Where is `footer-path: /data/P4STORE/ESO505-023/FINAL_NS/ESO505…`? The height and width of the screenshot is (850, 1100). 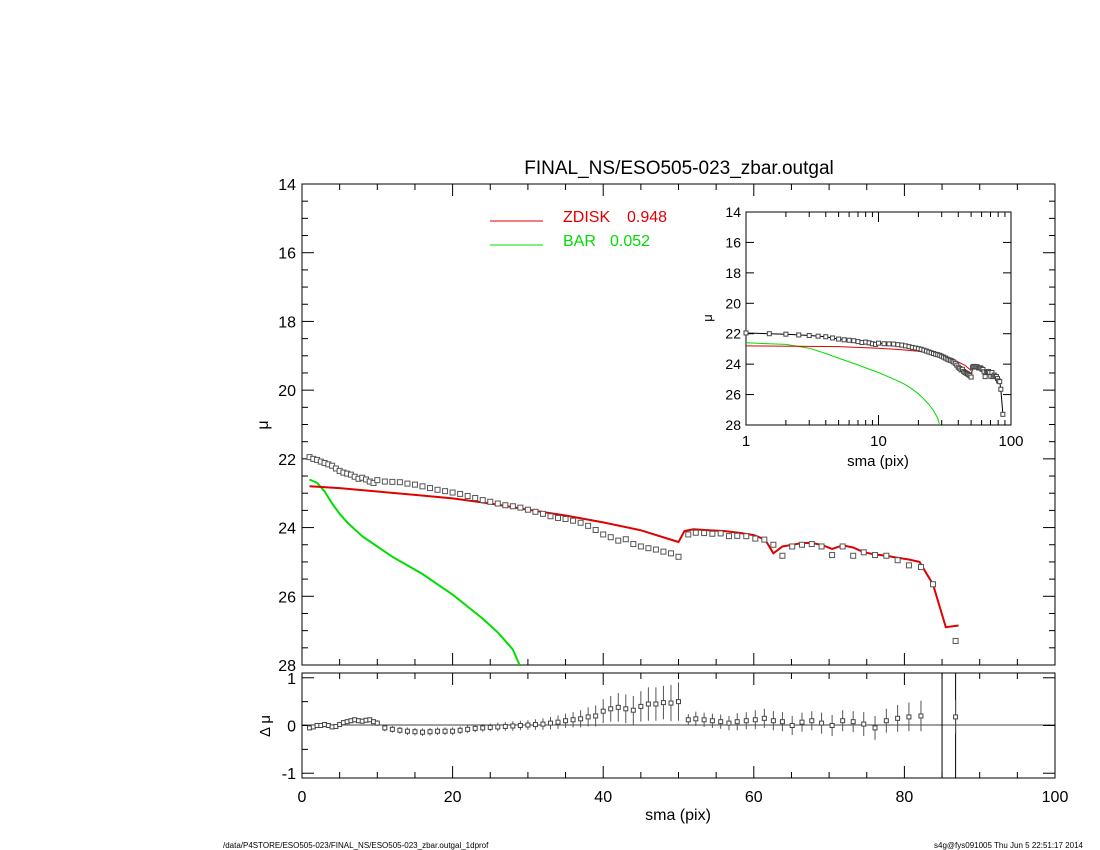 footer-path: /data/P4STORE/ESO505-023/FINAL_NS/ESO505… is located at coordinates (356, 845).